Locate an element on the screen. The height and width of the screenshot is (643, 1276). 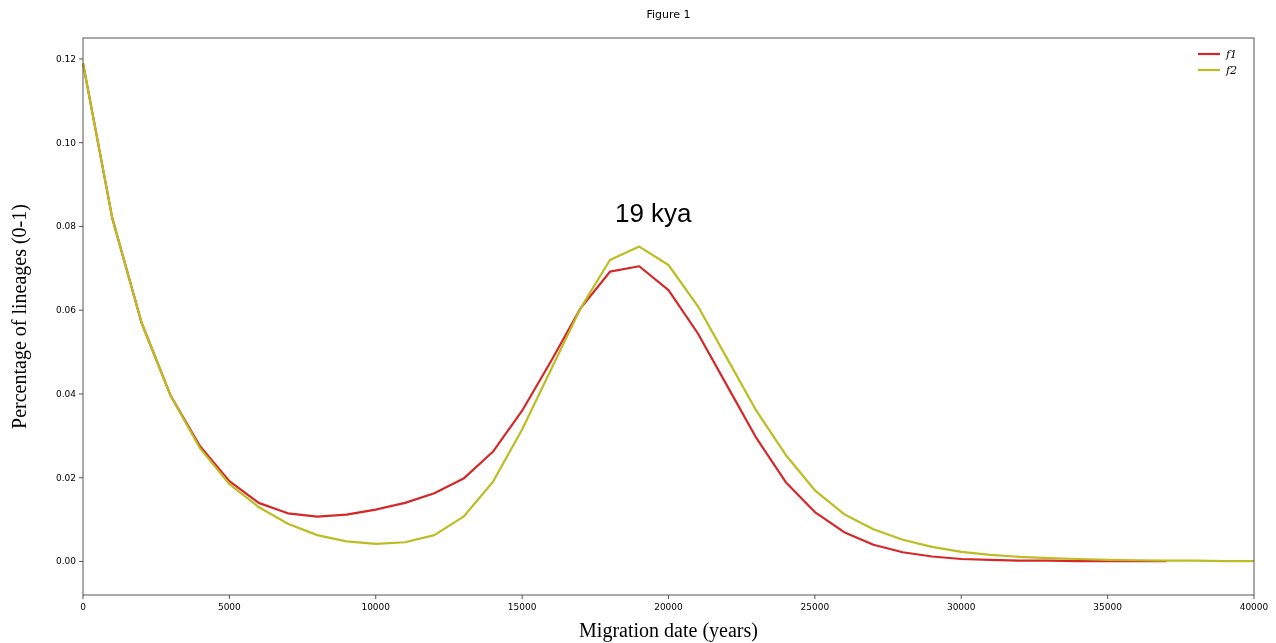
y-tick-label: 0.10 is located at coordinates (66, 142).